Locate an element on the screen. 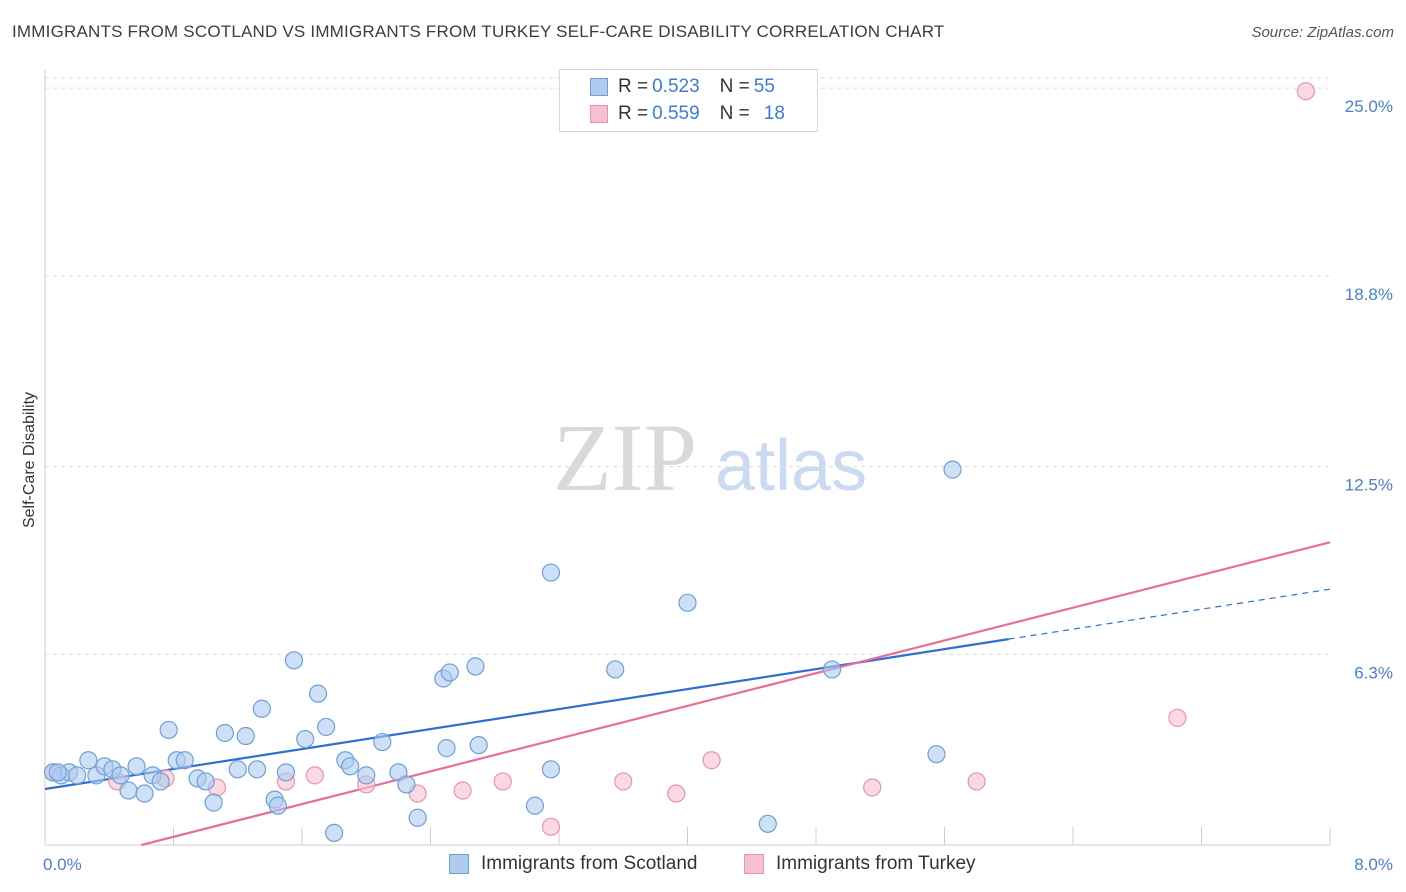 This screenshot has width=1406, height=892. bottom-legend-turkey: Immigrants from Turkey is located at coordinates (860, 864).